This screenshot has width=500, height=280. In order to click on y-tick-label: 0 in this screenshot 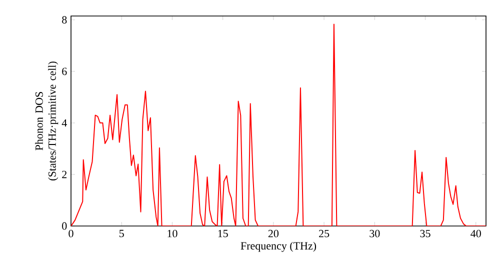, I will do `click(64, 226)`.